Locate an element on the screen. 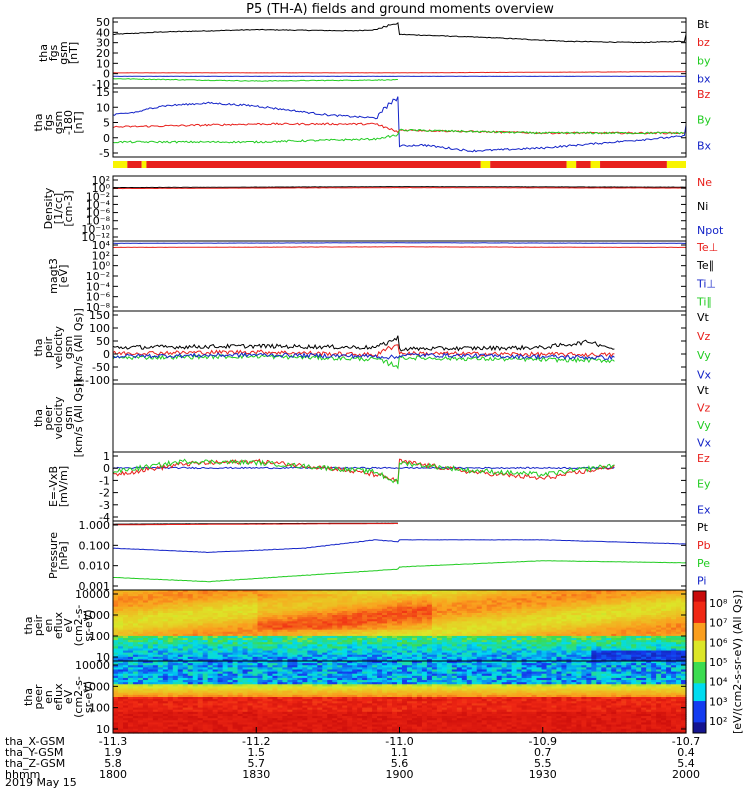 Image resolution: width=750 pixels, height=800 pixels. legend-fgs-1: bz is located at coordinates (703, 42).